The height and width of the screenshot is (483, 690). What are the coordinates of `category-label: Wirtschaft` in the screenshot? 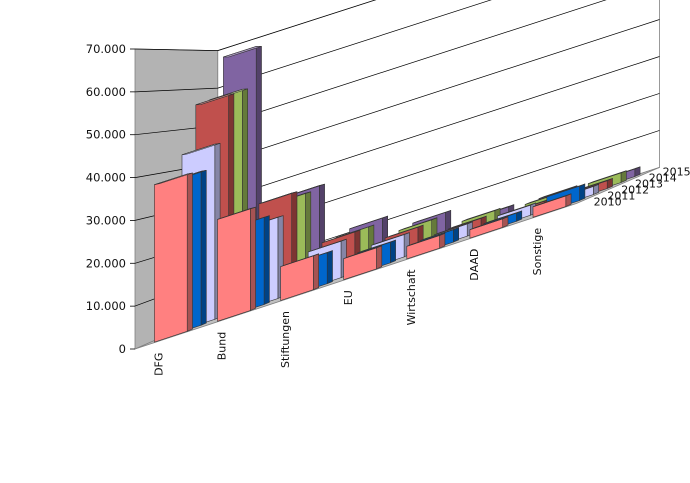 It's located at (411, 297).